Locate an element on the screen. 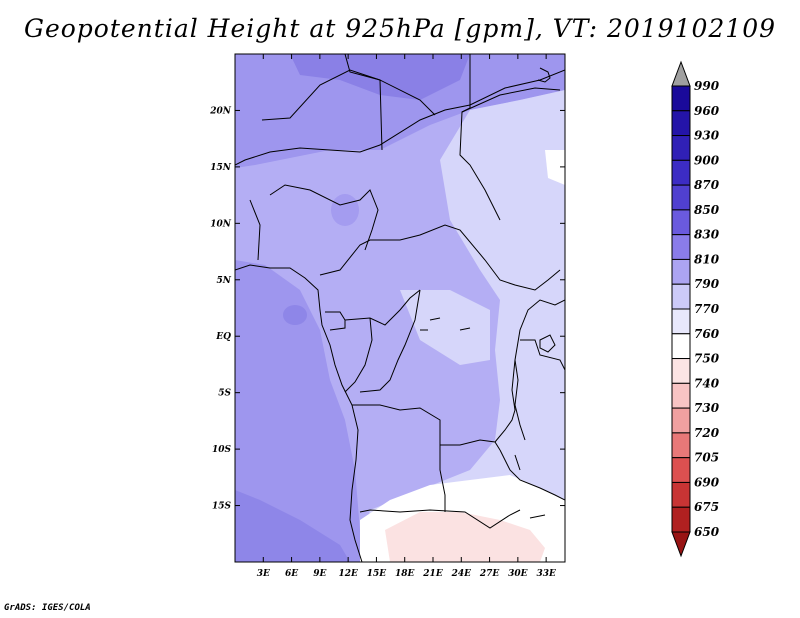 The image size is (800, 618). colorbar-label: 675 is located at coordinates (706, 507).